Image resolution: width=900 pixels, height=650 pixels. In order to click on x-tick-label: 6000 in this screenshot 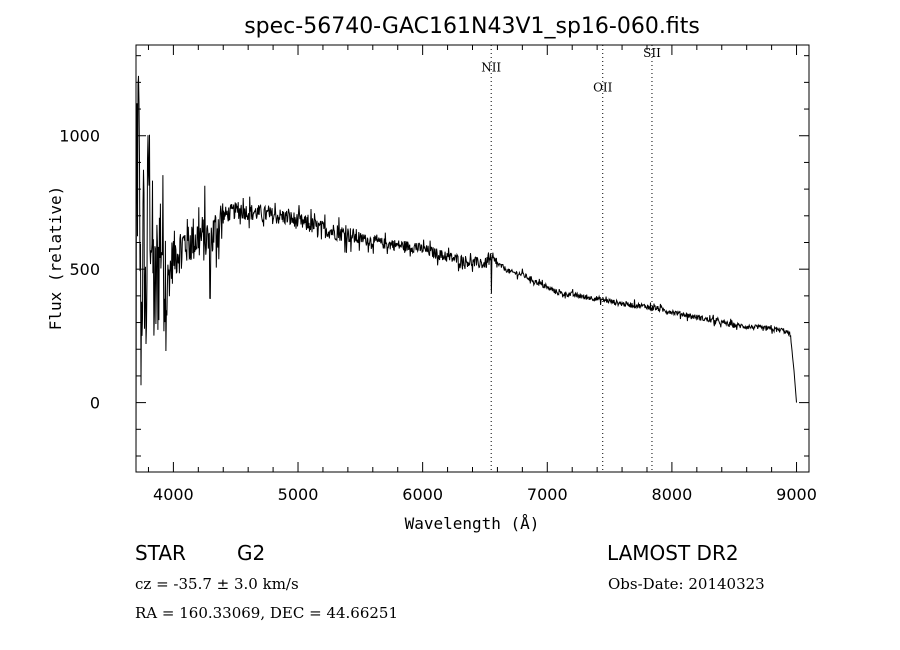, I will do `click(422, 494)`.